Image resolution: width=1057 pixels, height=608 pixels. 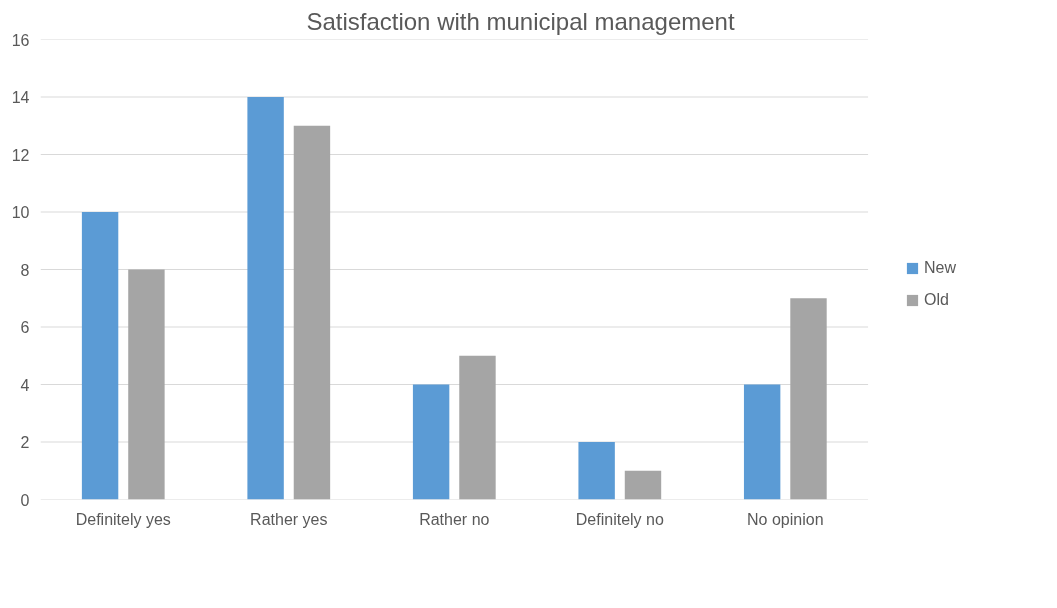 What do you see at coordinates (520, 21) in the screenshot?
I see `chart-title: Satisfaction with municipal management` at bounding box center [520, 21].